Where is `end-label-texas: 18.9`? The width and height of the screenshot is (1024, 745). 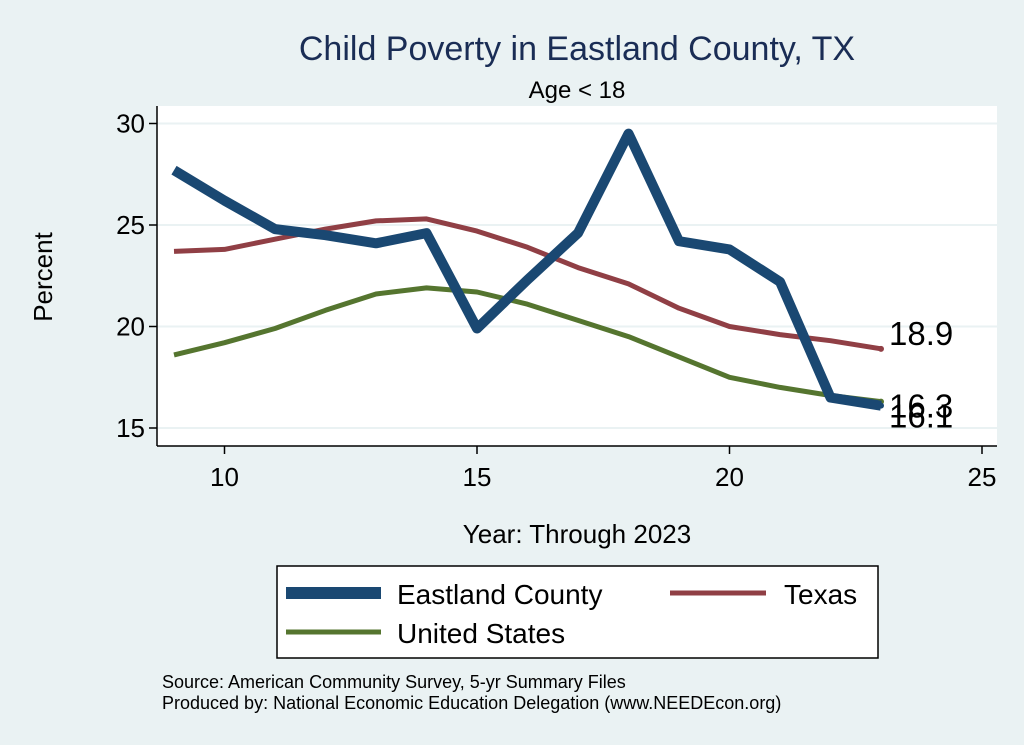 end-label-texas: 18.9 is located at coordinates (921, 333).